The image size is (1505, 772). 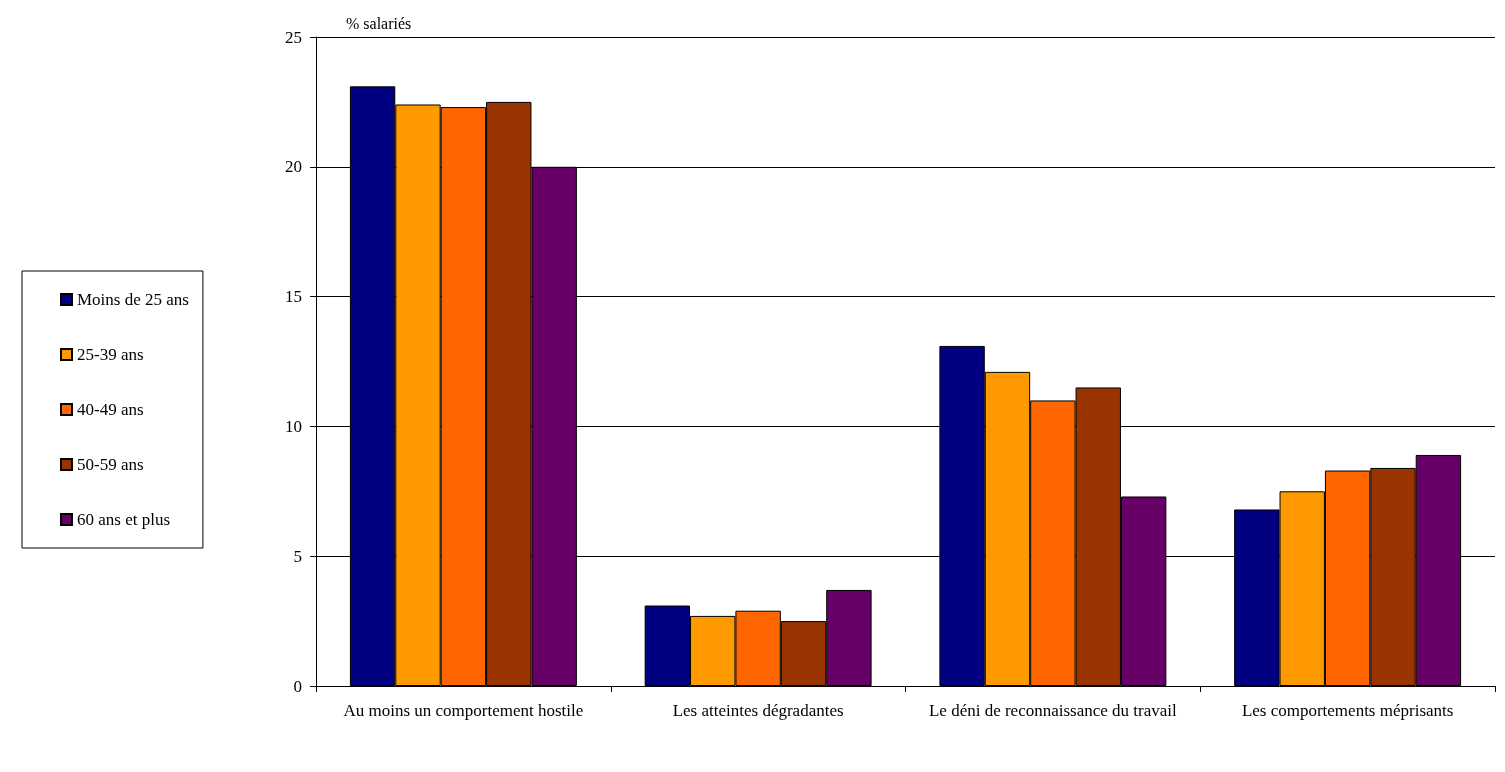 What do you see at coordinates (110, 409) in the screenshot?
I see `legend-label: 40-49 ans` at bounding box center [110, 409].